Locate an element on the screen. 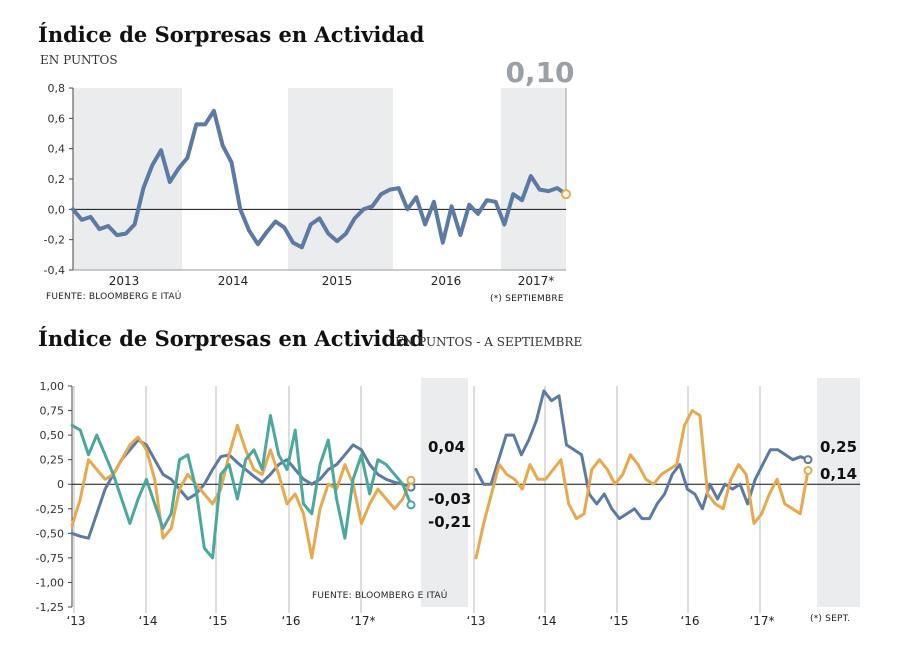 The height and width of the screenshot is (649, 900). x-tick-label-right: ‘14 is located at coordinates (546, 621).